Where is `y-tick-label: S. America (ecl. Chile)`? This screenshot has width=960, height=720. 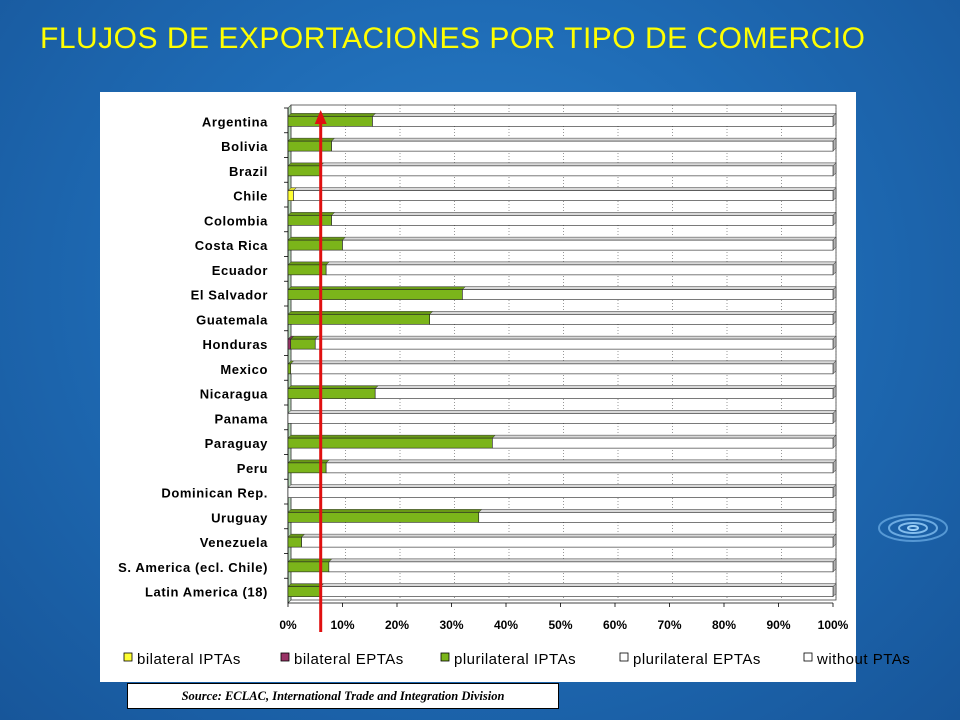
y-tick-label: S. America (ecl. Chile) is located at coordinates (193, 567).